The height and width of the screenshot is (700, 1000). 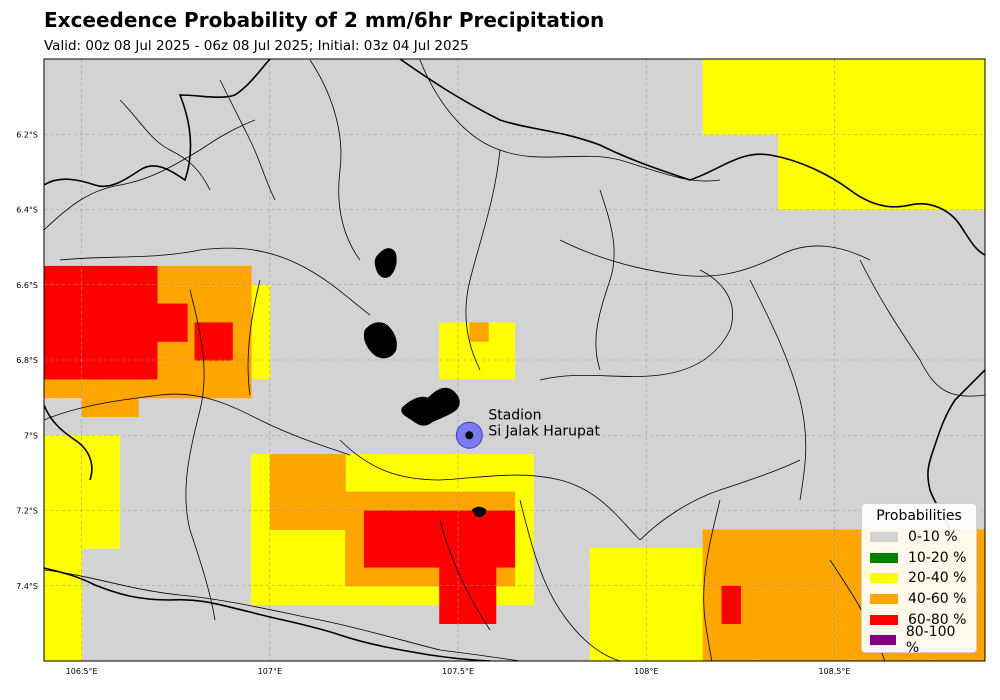 I want to click on station-label-line2: Si Jalak Harupat, so click(x=544, y=431).